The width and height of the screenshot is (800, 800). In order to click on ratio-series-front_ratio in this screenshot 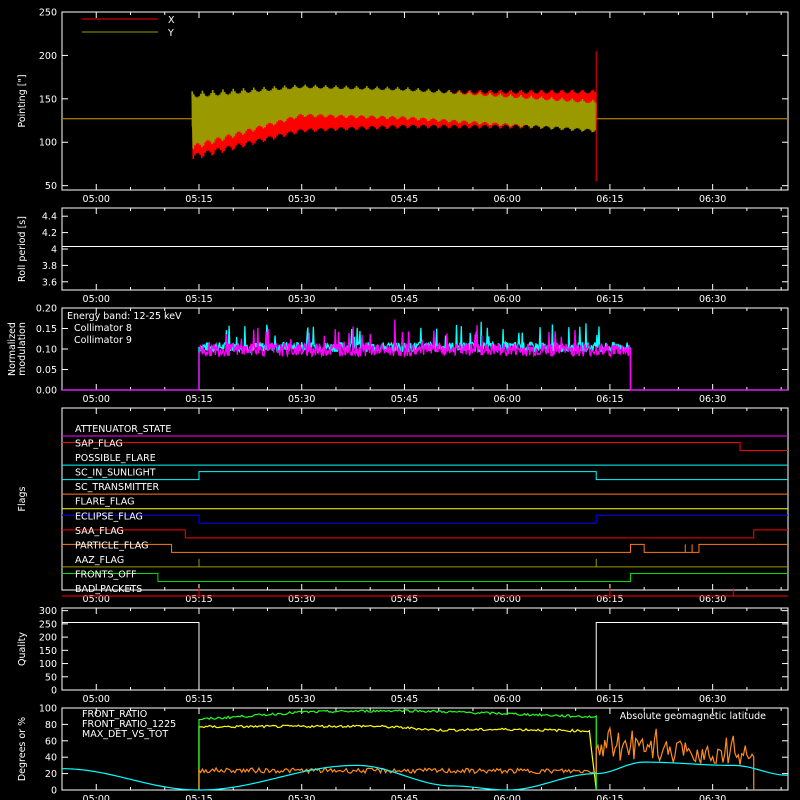, I will do `click(397, 757)`.